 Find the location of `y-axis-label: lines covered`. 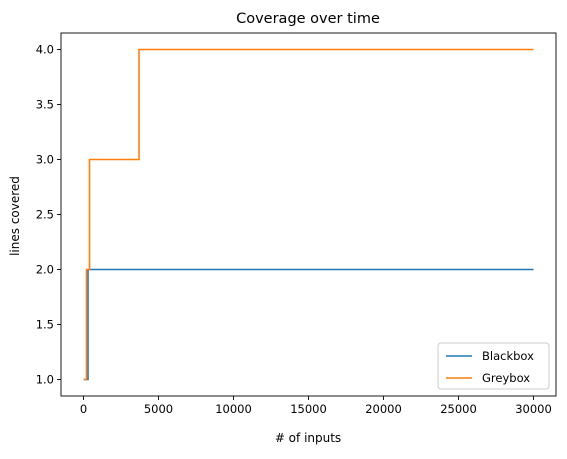

y-axis-label: lines covered is located at coordinates (15, 216).